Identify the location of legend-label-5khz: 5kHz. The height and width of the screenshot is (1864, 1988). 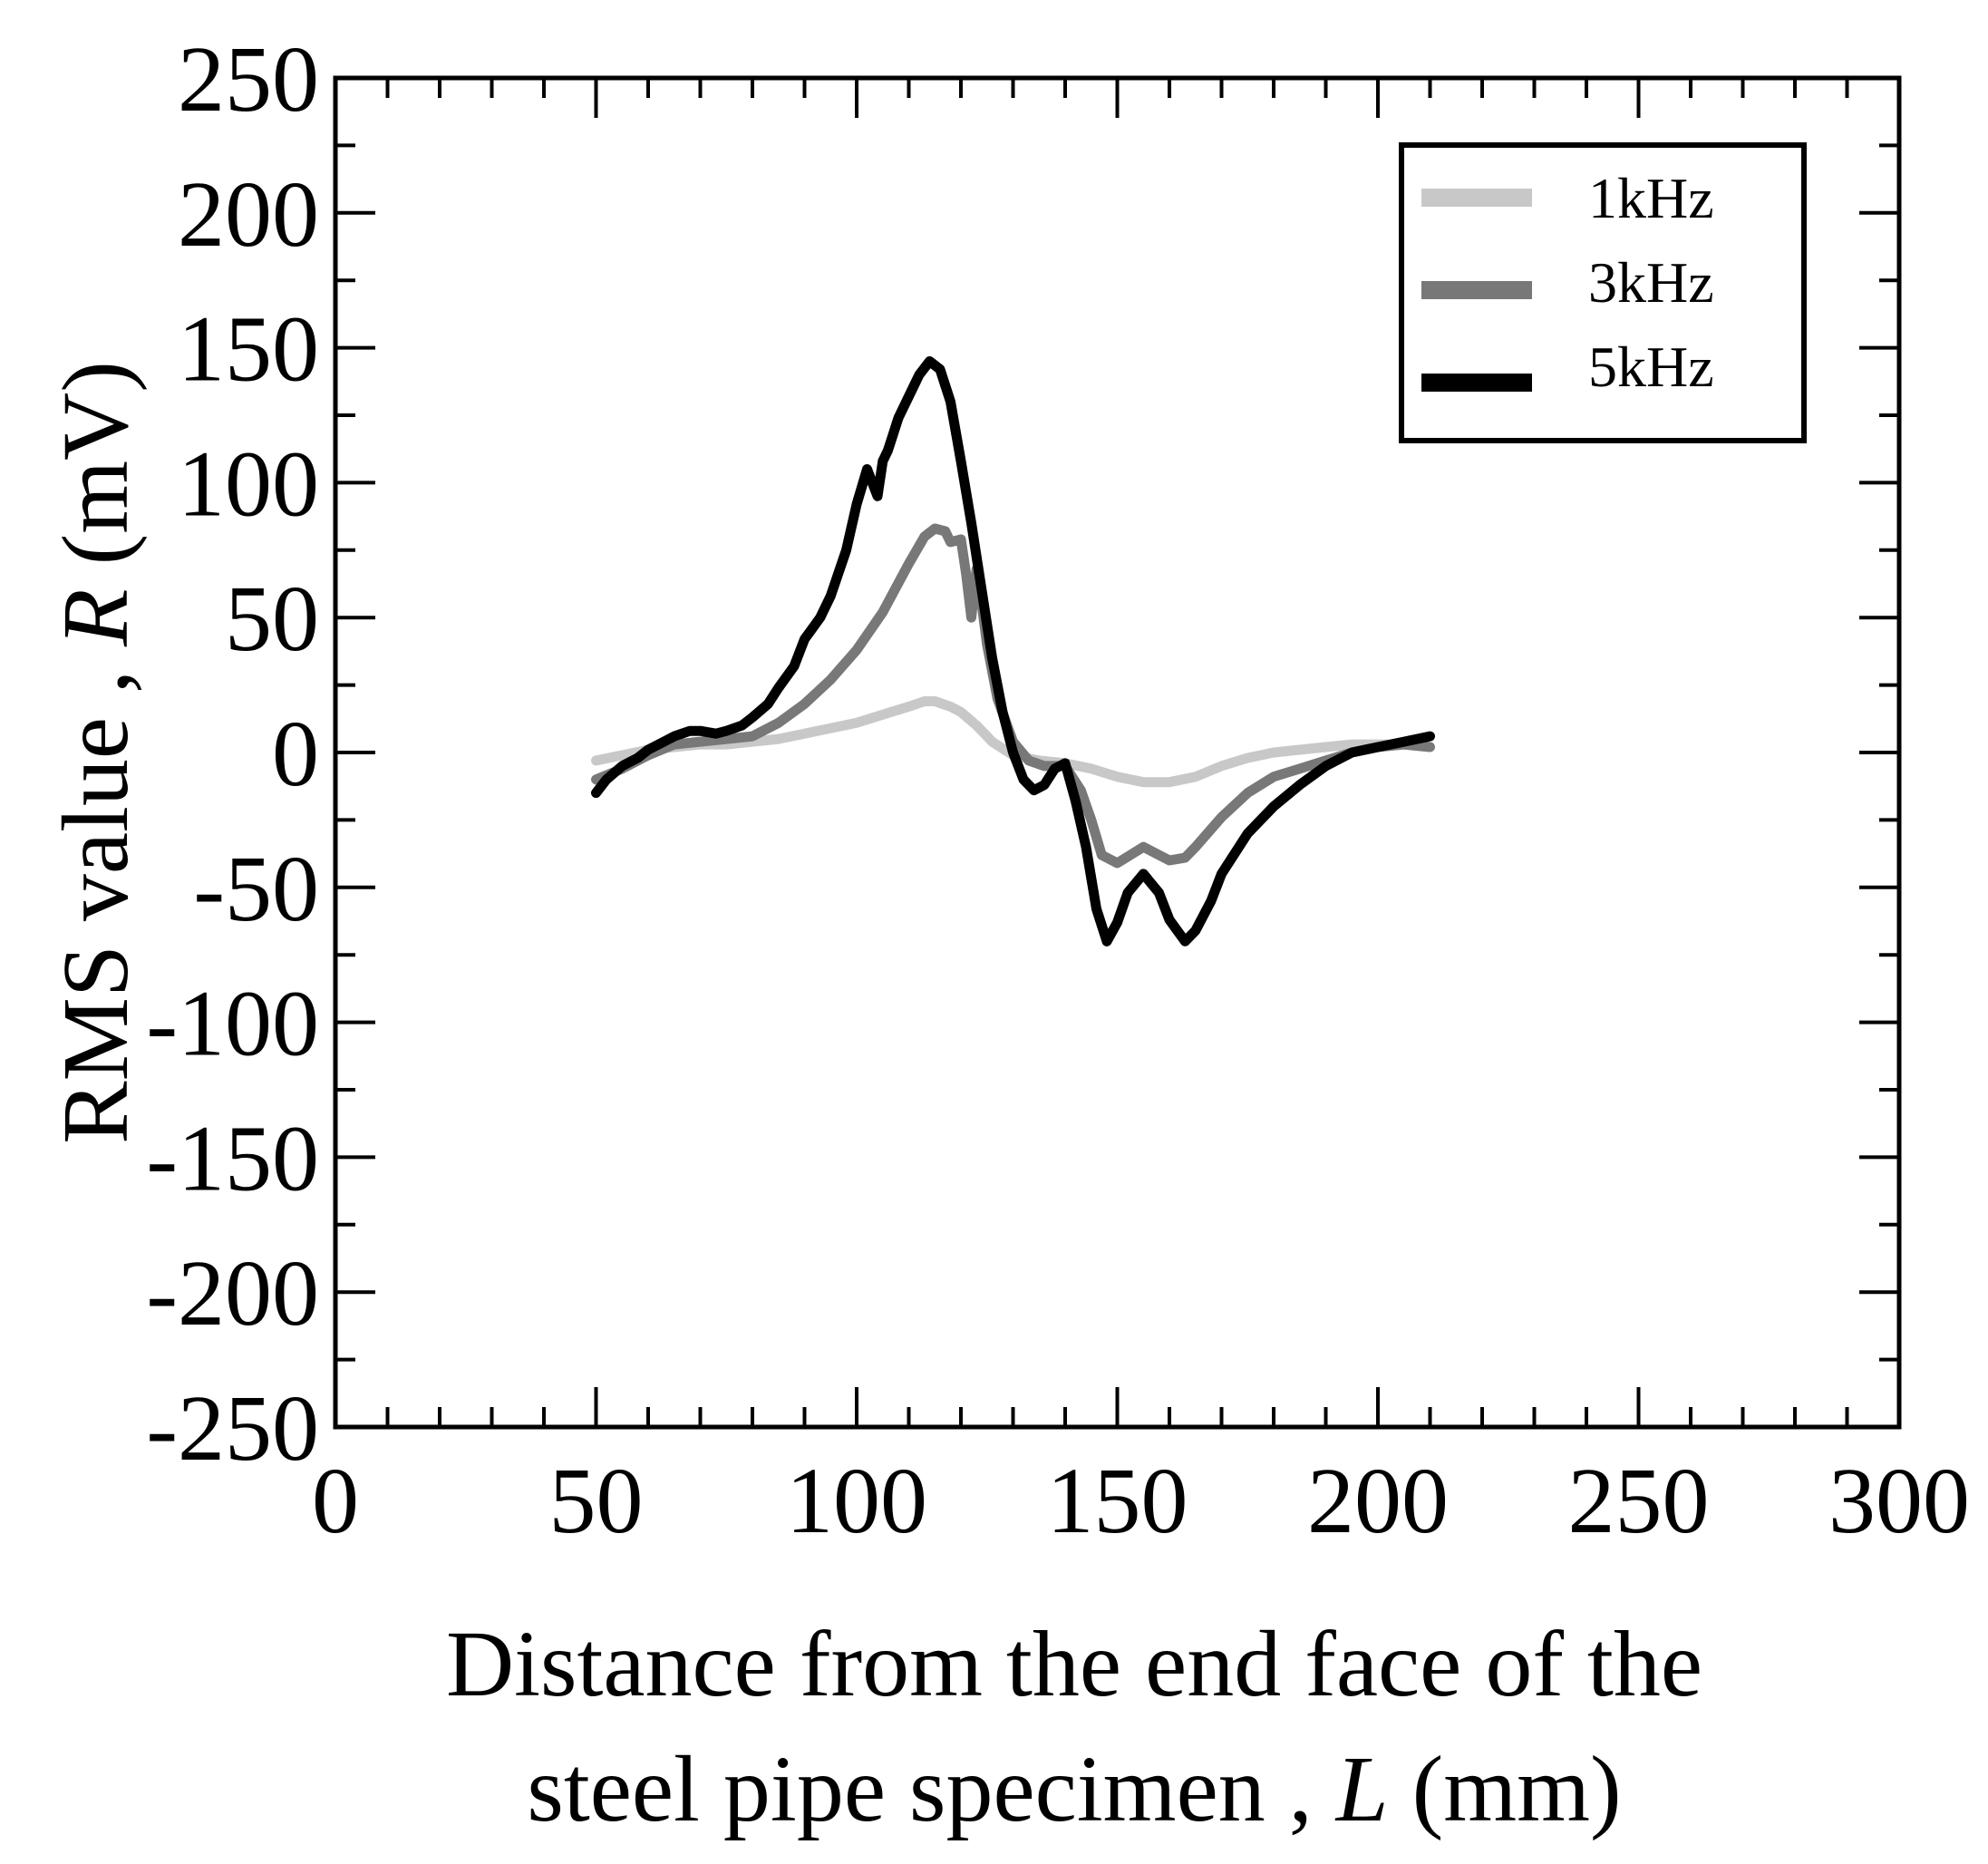
(1651, 367).